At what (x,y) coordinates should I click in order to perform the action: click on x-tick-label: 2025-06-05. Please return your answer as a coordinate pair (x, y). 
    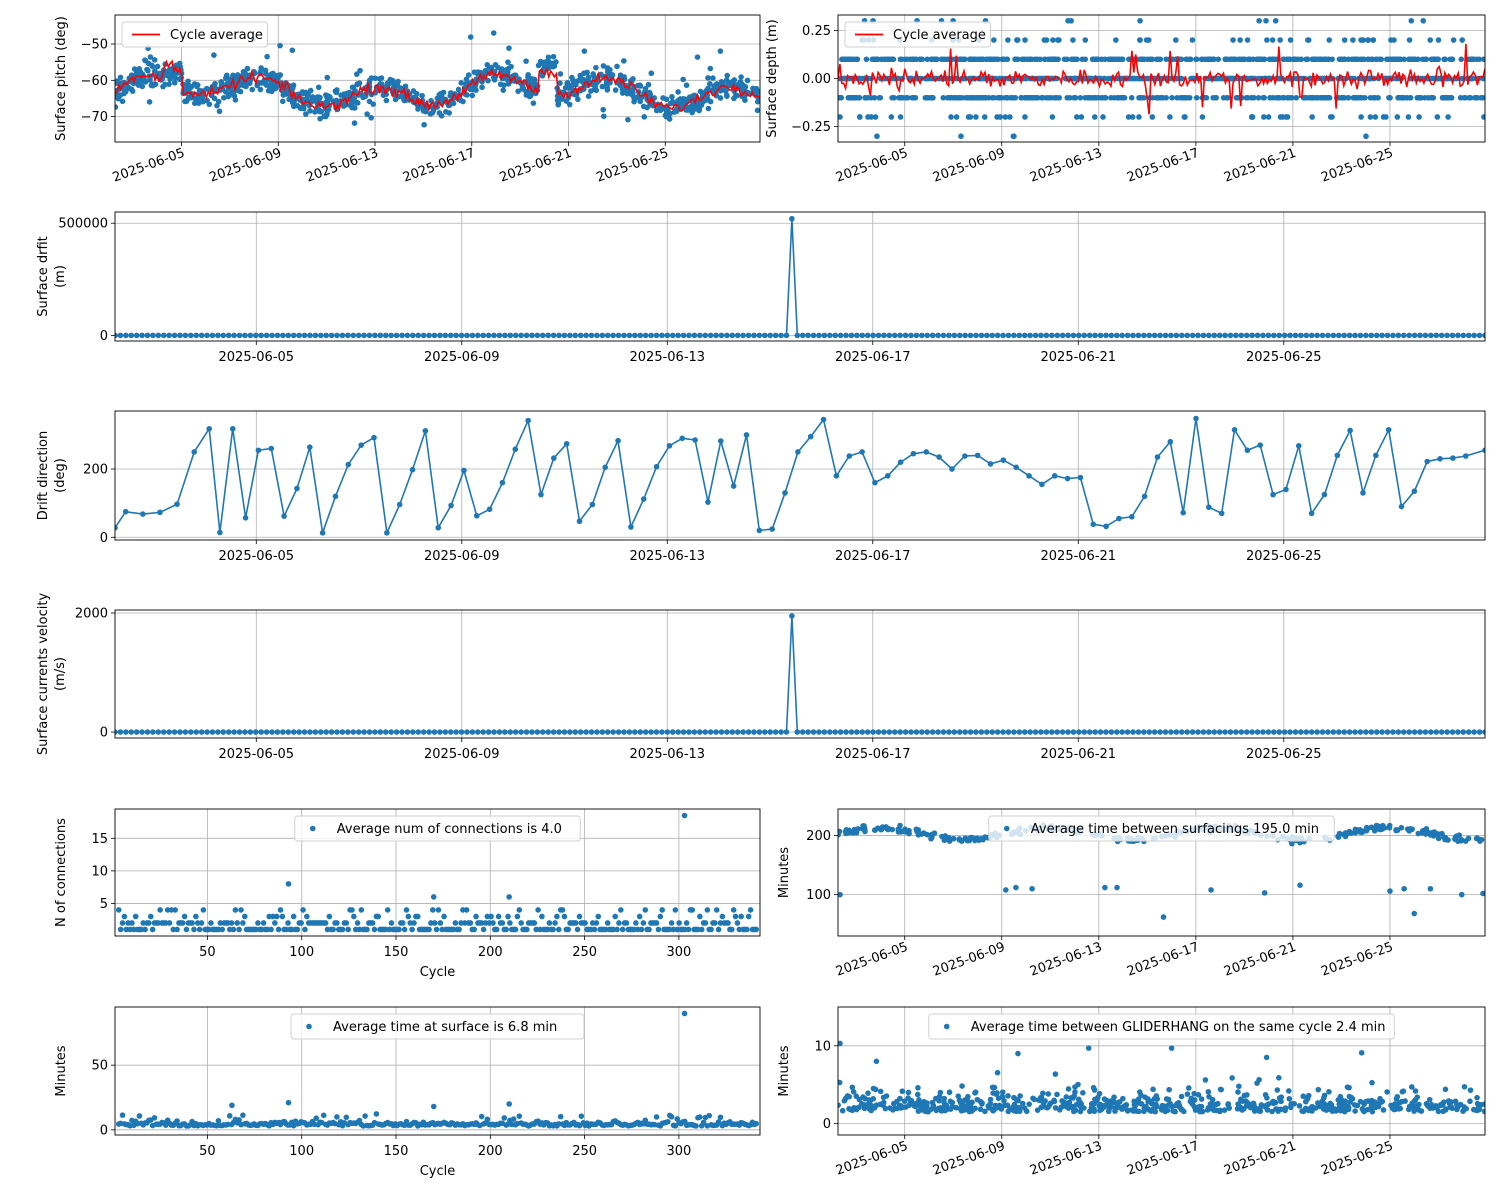
    Looking at the image, I should click on (257, 754).